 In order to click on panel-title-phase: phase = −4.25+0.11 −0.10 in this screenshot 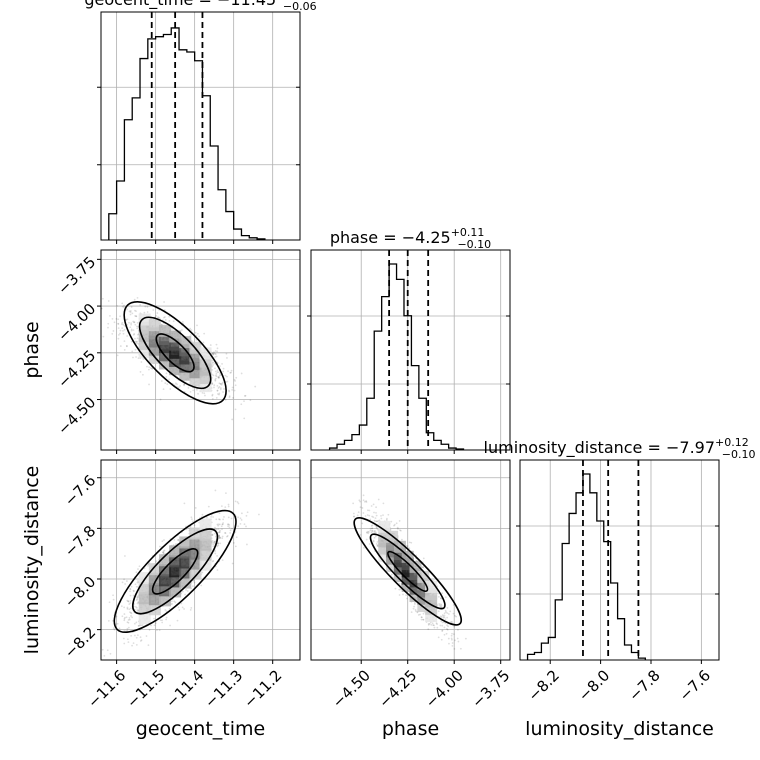, I will do `click(410, 238)`.